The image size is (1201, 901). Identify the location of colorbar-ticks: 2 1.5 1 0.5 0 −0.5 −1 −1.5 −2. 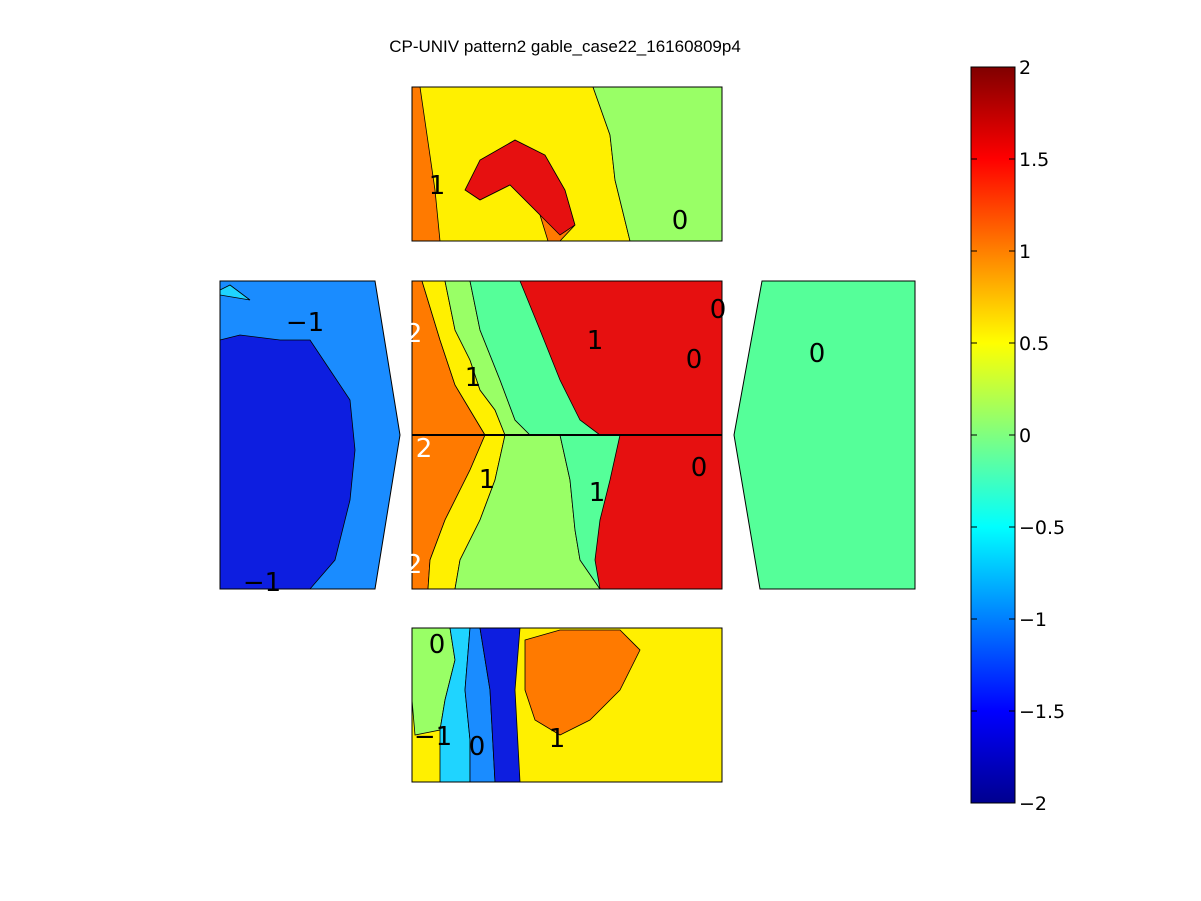
(1018, 436).